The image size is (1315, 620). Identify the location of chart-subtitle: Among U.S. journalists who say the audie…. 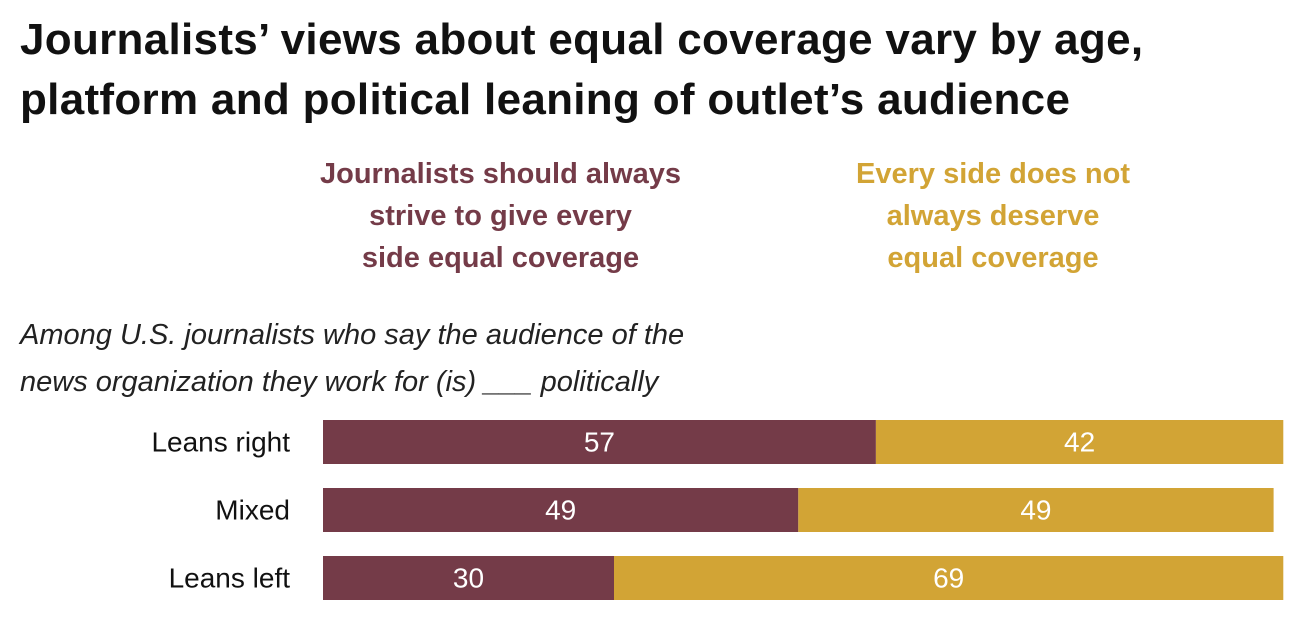
(352, 359).